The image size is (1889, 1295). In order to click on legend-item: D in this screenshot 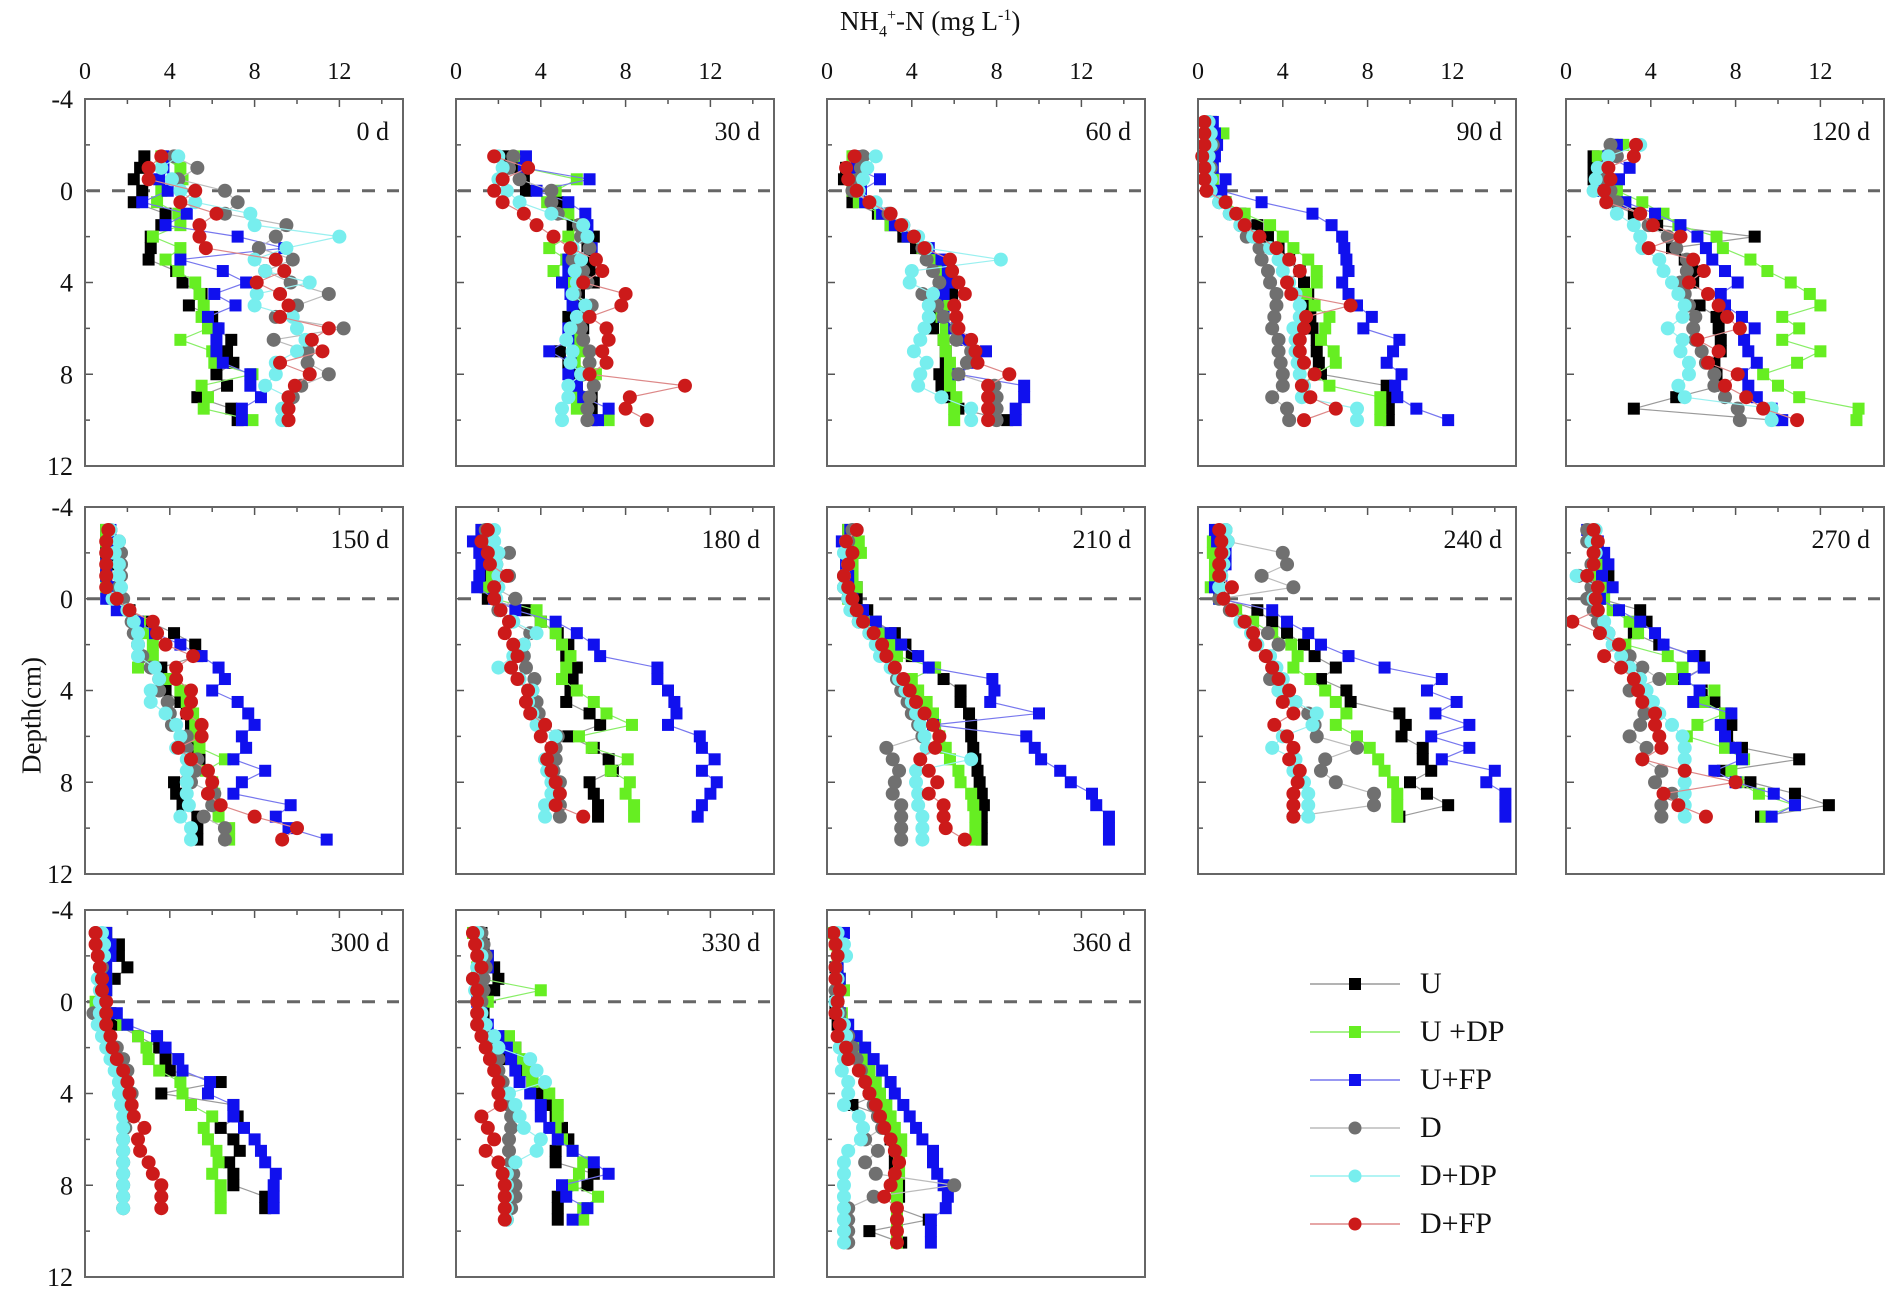, I will do `click(1407, 1128)`.